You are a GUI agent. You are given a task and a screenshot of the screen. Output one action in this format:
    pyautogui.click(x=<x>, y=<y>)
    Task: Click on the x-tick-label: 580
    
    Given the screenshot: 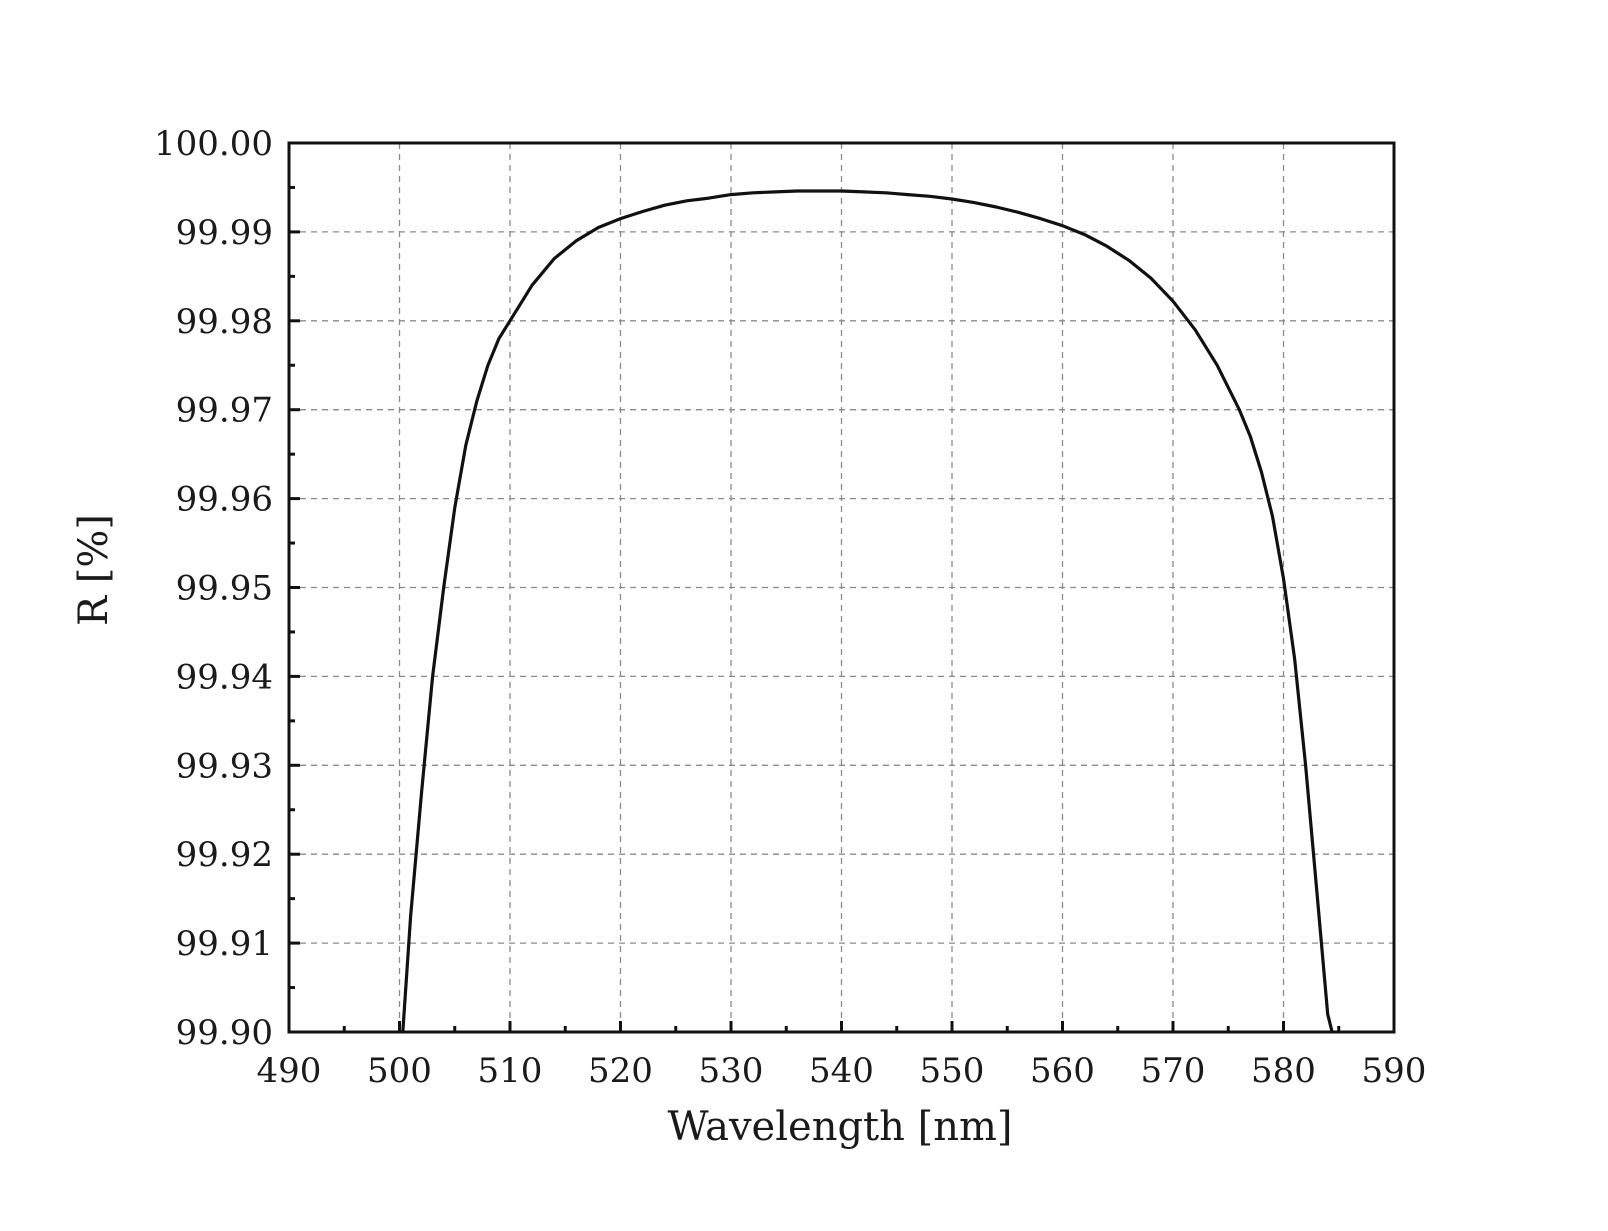 What is the action you would take?
    pyautogui.click(x=1283, y=1071)
    